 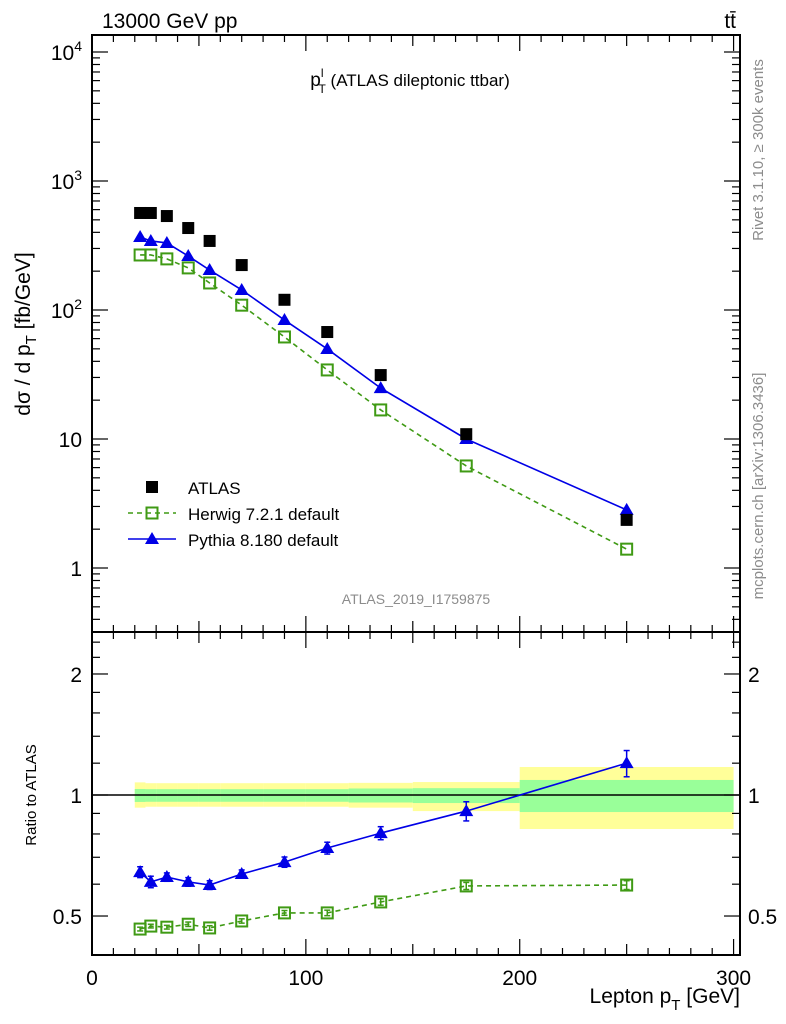 I want to click on legend-label: ATLAS, so click(x=214, y=488).